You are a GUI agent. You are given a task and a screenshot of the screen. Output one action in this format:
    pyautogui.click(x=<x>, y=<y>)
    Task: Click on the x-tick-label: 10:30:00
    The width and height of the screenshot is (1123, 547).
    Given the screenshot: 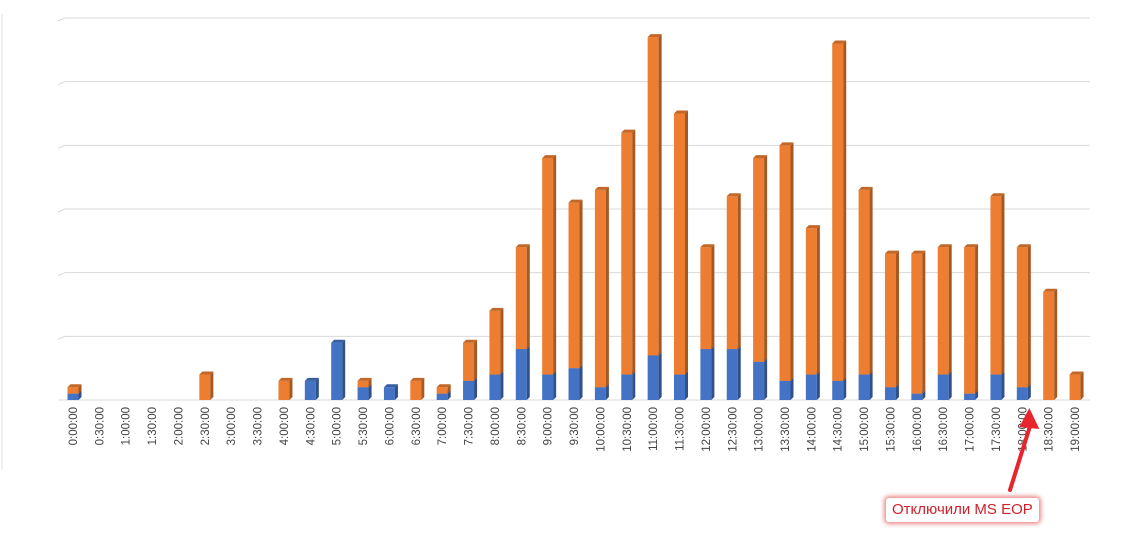 What is the action you would take?
    pyautogui.click(x=628, y=429)
    